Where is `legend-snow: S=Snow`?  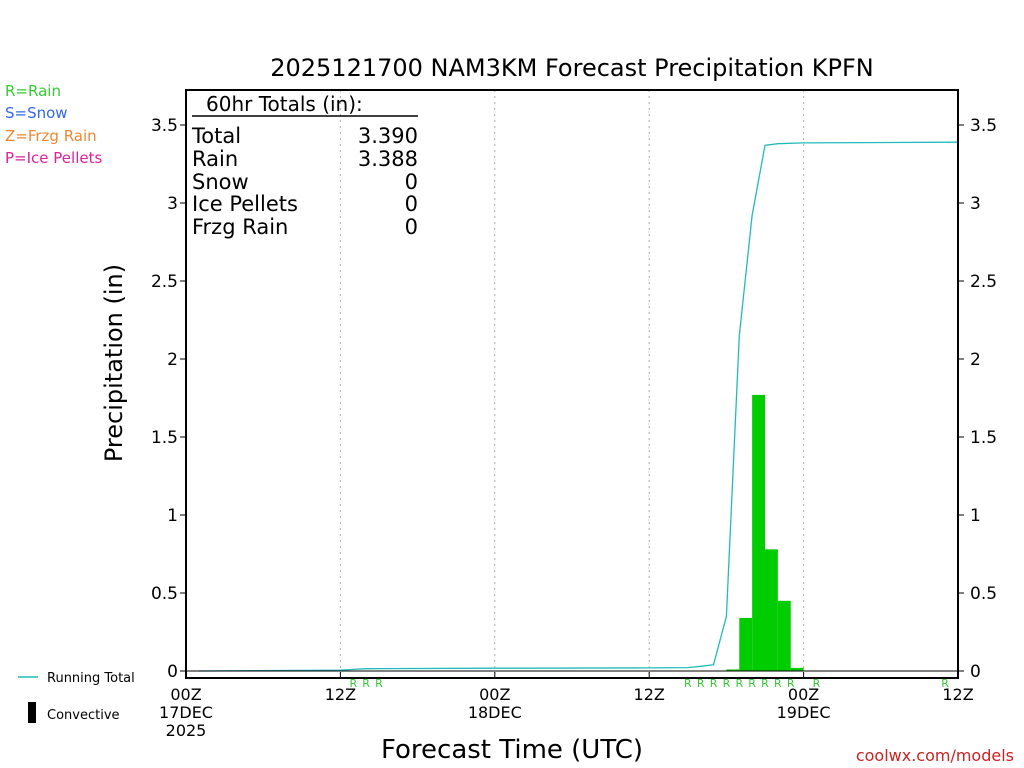
legend-snow: S=Snow is located at coordinates (36, 113).